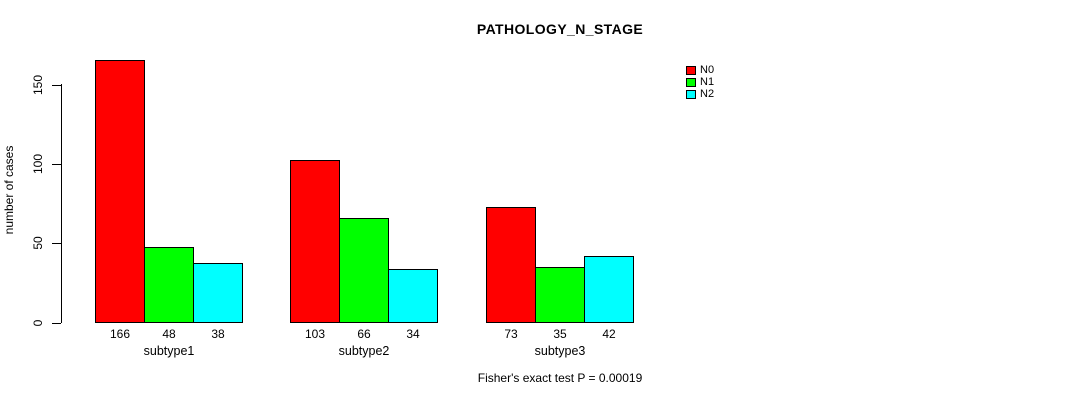 The image size is (1090, 400). I want to click on bar-value-label: 103, so click(315, 334).